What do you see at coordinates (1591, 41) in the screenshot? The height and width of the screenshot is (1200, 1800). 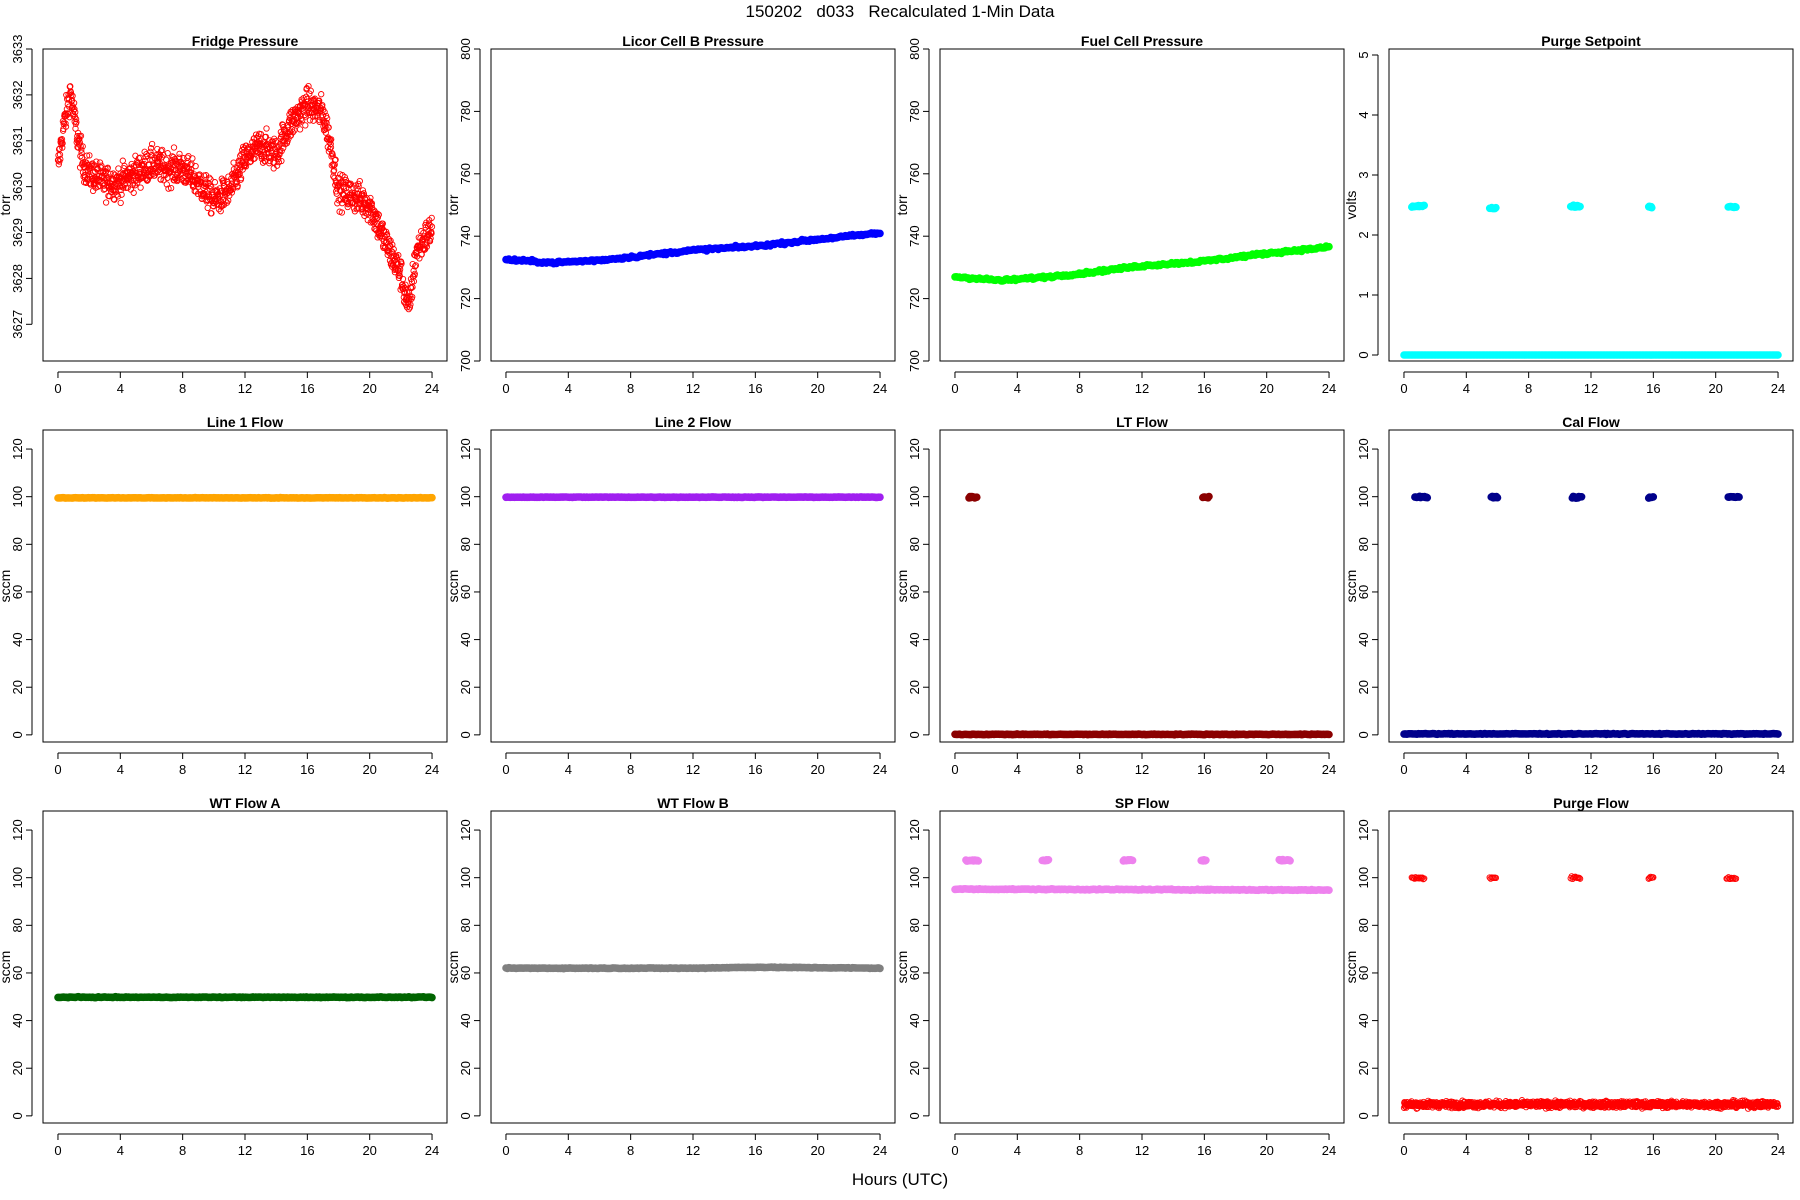 I see `panel-title: Purge Setpoint` at bounding box center [1591, 41].